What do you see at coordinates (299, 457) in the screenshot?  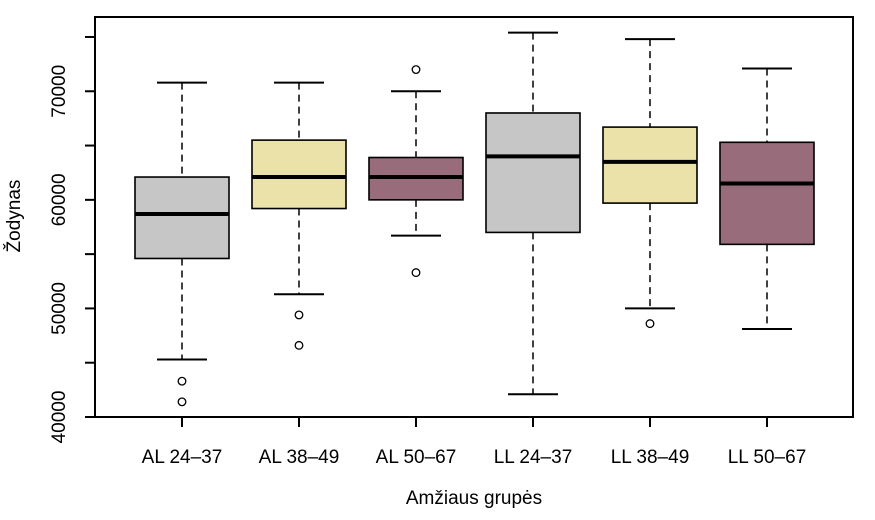 I see `x-tick-label: AL 38–49` at bounding box center [299, 457].